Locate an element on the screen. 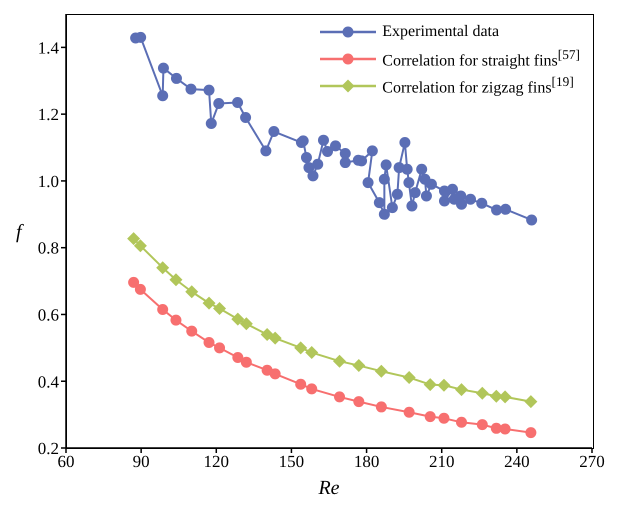 The height and width of the screenshot is (508, 620). x-tick-label: 210 is located at coordinates (441, 462).